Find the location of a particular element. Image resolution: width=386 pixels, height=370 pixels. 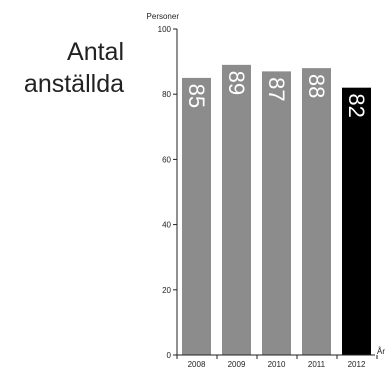

x-tick-label: 2010 is located at coordinates (277, 364).